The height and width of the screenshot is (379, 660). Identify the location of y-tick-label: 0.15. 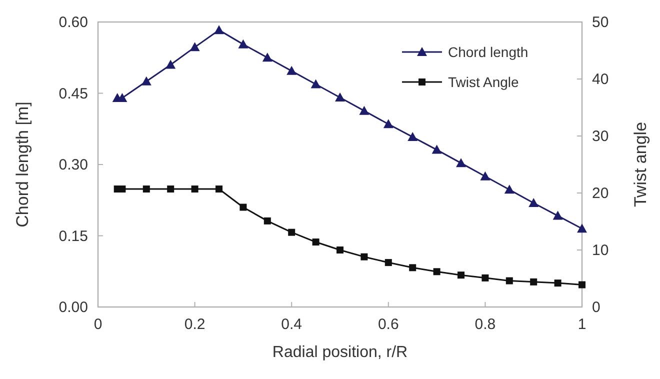
(73, 236).